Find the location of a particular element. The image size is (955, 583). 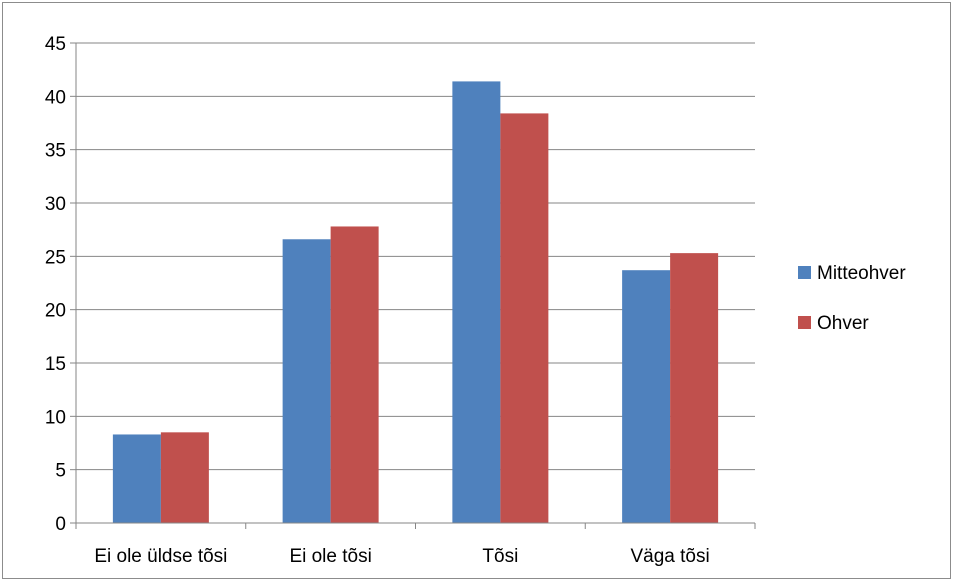

y-tick-label: 40 is located at coordinates (55, 97).